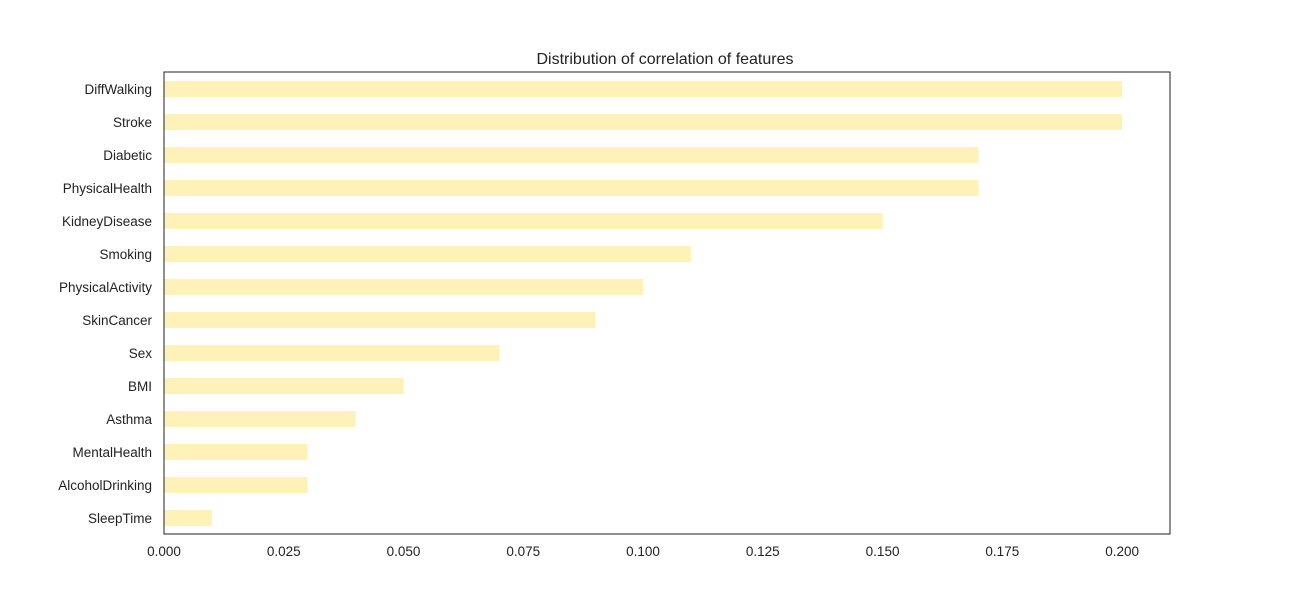 The height and width of the screenshot is (600, 1300). I want to click on bar-diabetic, so click(571, 155).